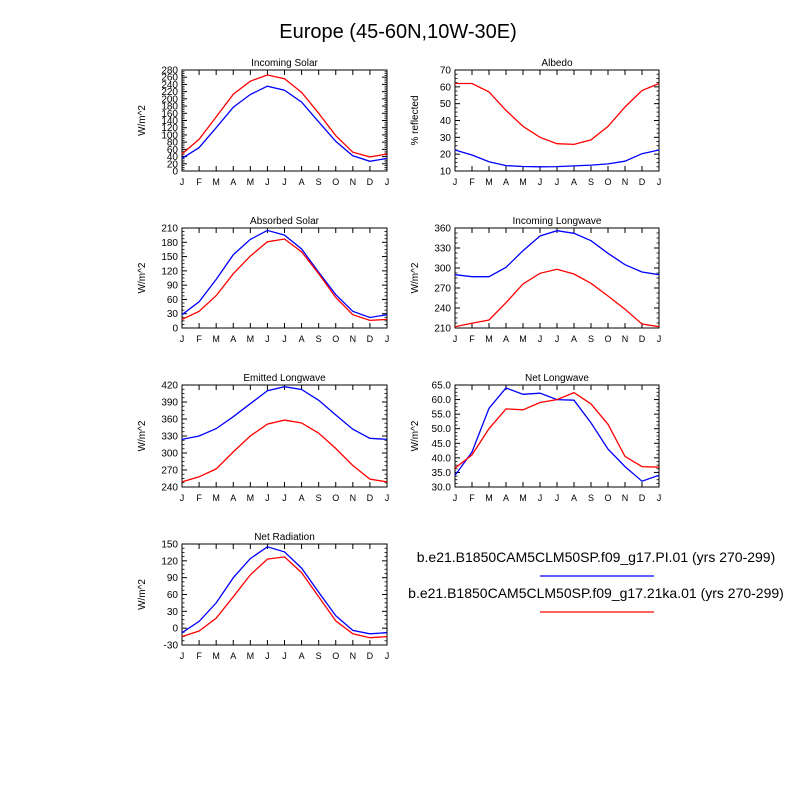 This screenshot has width=800, height=800. What do you see at coordinates (284, 280) in the screenshot?
I see `panel-absorbed-solar-series-case2-line` at bounding box center [284, 280].